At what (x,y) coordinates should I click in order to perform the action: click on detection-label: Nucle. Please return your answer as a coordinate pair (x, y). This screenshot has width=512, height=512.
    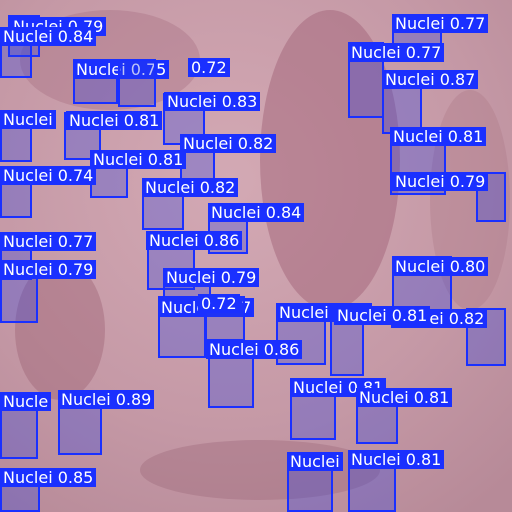
    Looking at the image, I should click on (26, 401).